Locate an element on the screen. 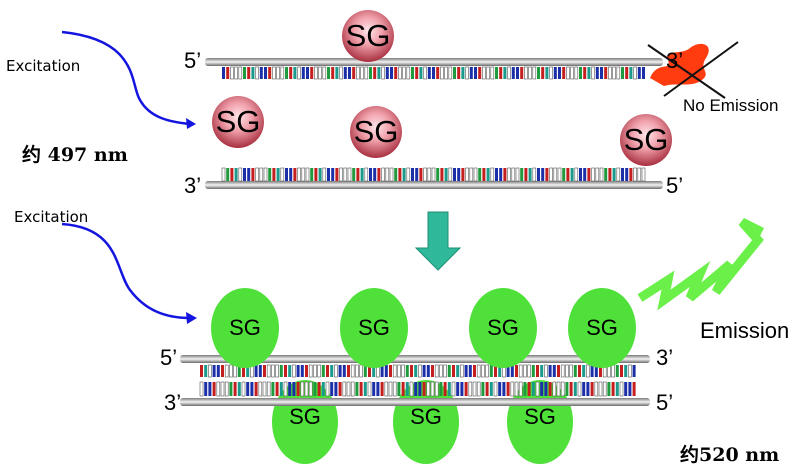 Image resolution: width=807 pixels, height=474 pixels. strand-end-label: 3’ is located at coordinates (193, 185).